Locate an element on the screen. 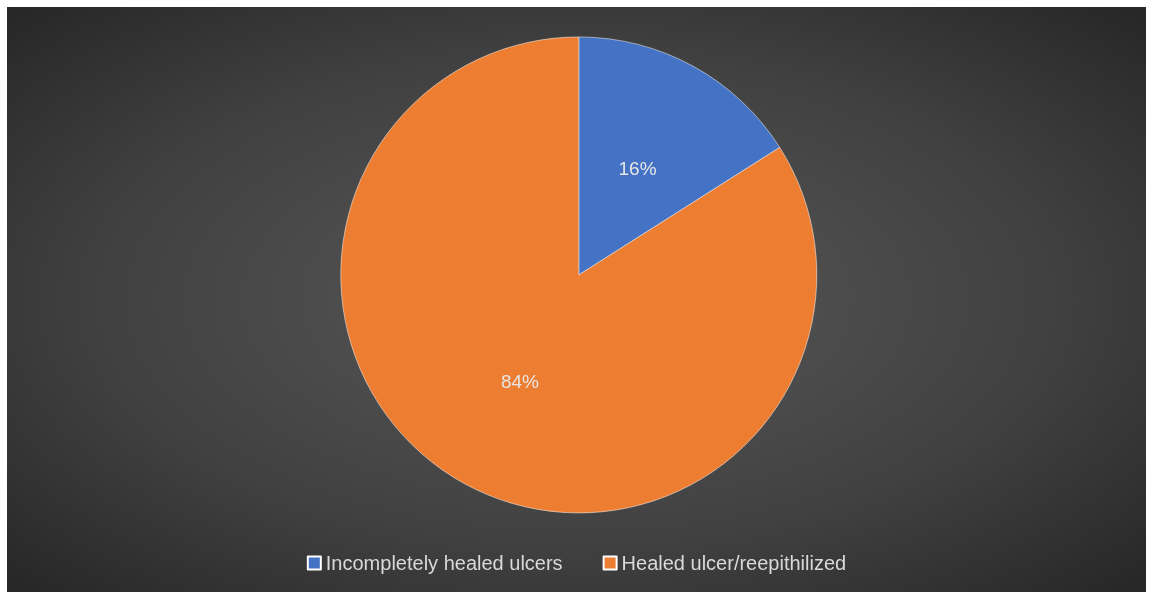 The image size is (1153, 599). data-label: 16% is located at coordinates (637, 168).